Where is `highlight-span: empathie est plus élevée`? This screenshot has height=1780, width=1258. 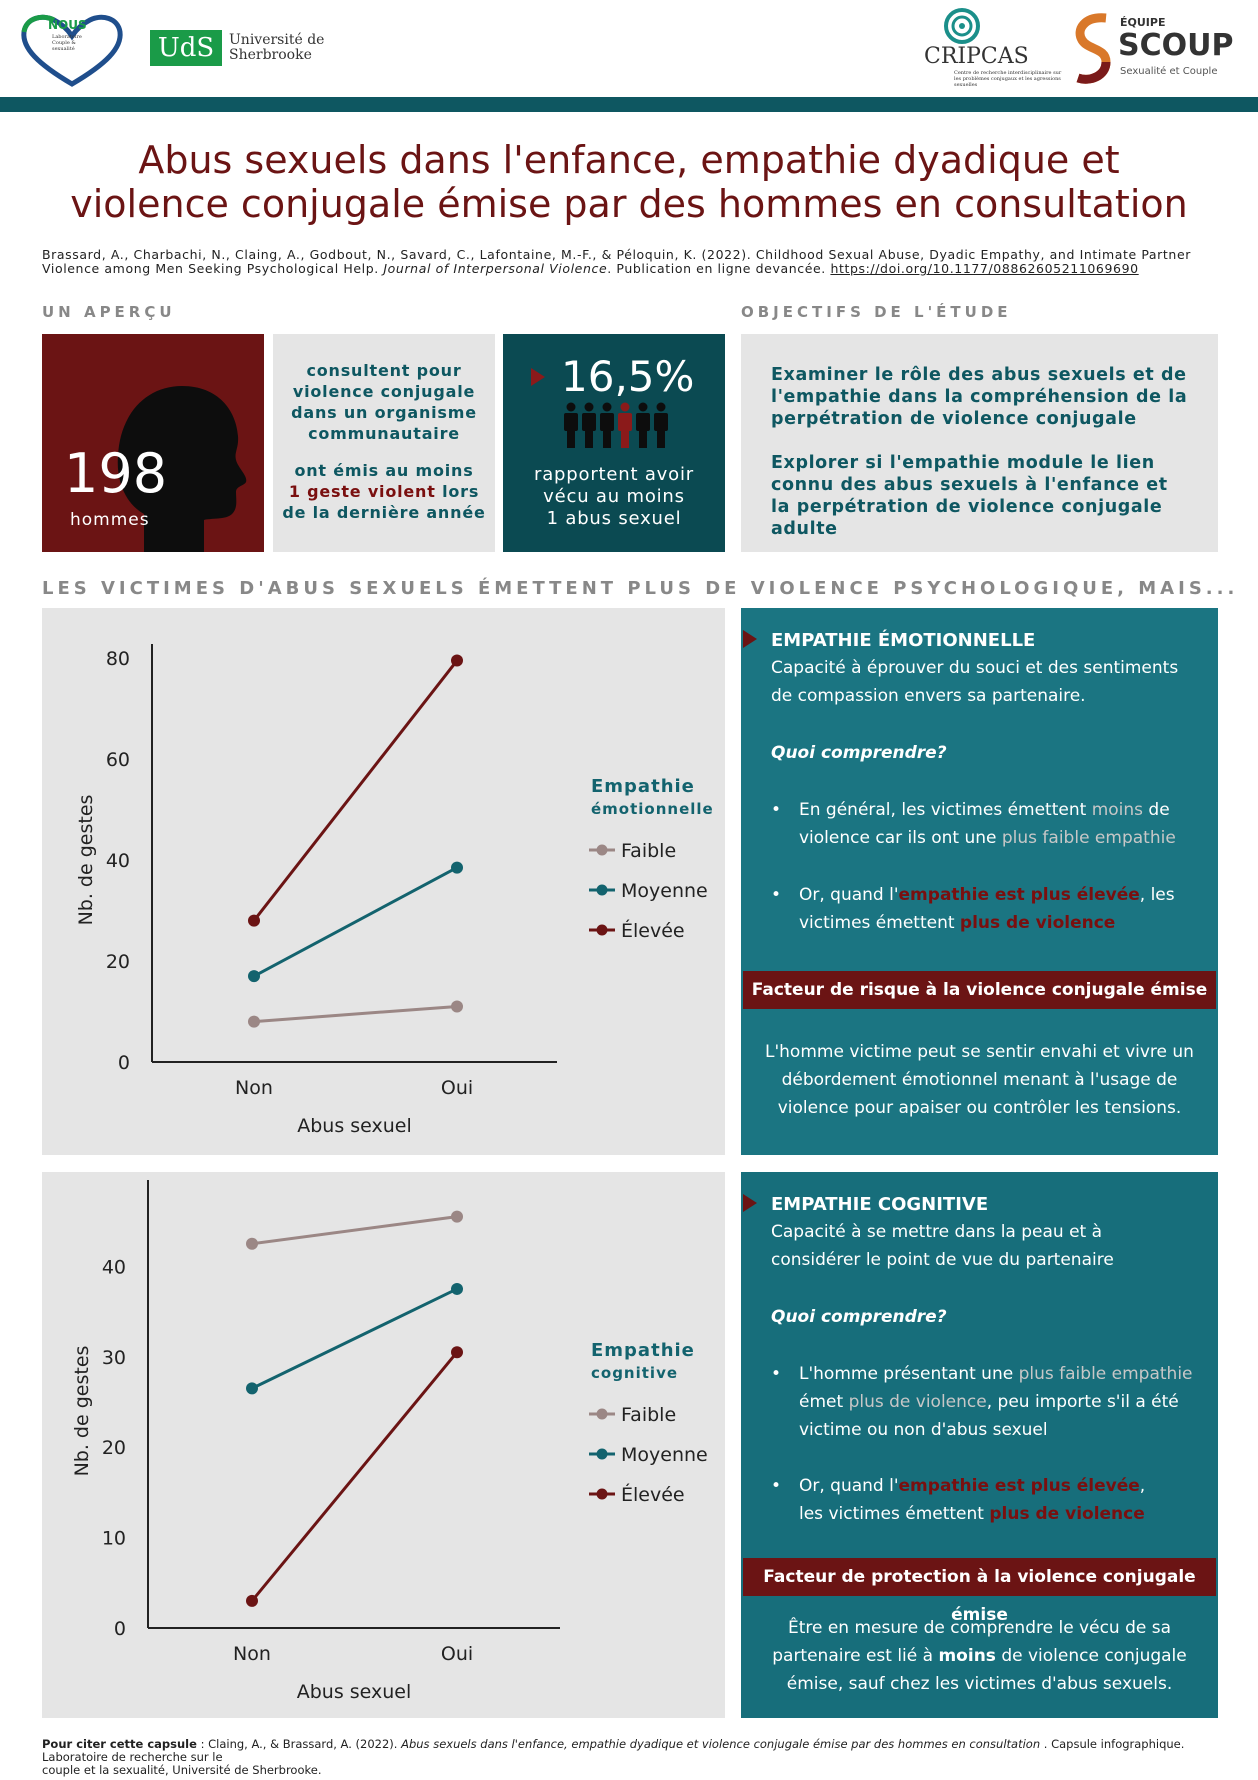 highlight-span: empathie est plus élevée is located at coordinates (1019, 1486).